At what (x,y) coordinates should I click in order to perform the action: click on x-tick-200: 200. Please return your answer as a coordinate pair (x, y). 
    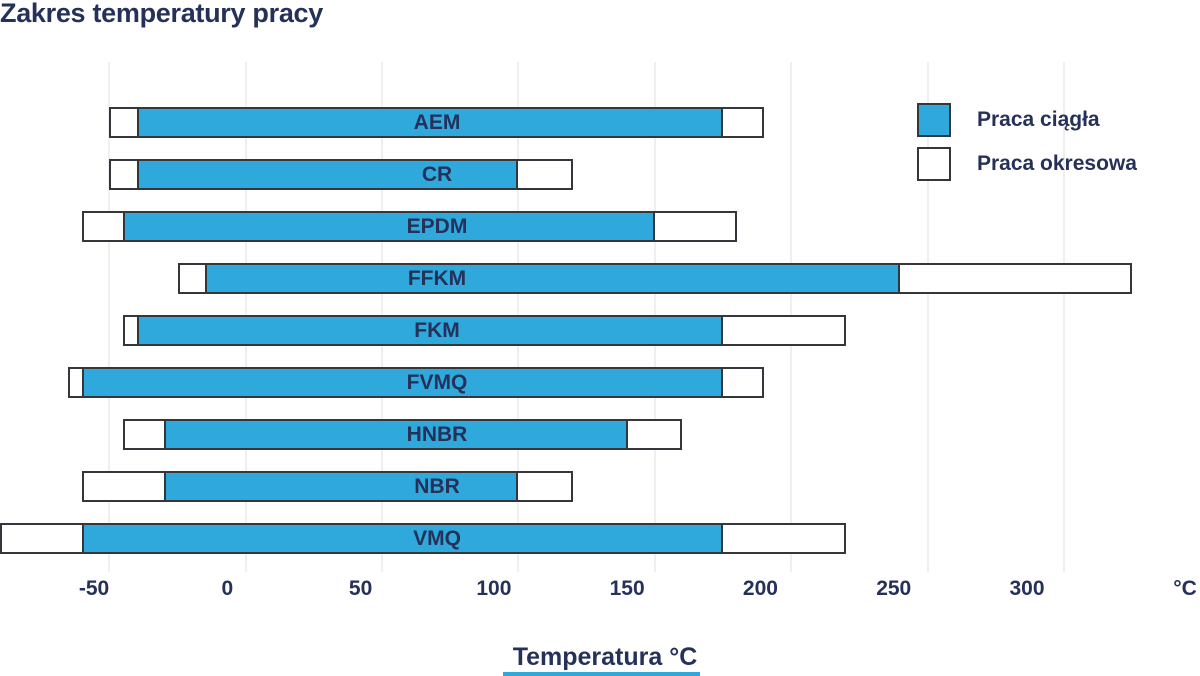
    Looking at the image, I should click on (760, 588).